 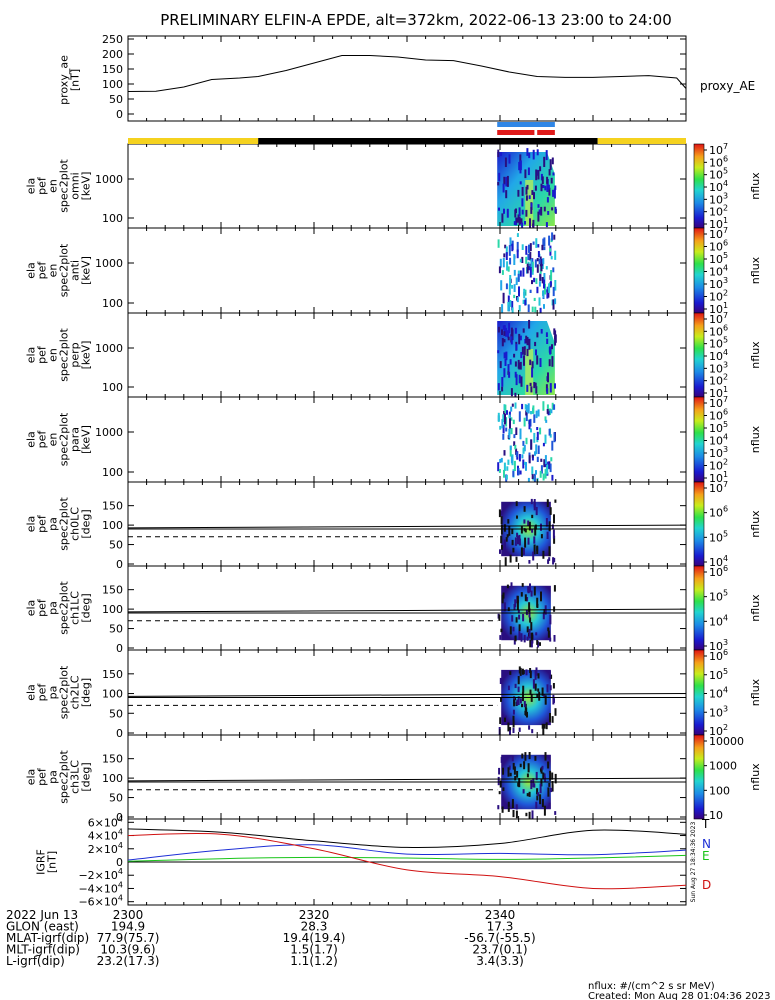 I want to click on loss-cone-line, so click(x=407, y=695).